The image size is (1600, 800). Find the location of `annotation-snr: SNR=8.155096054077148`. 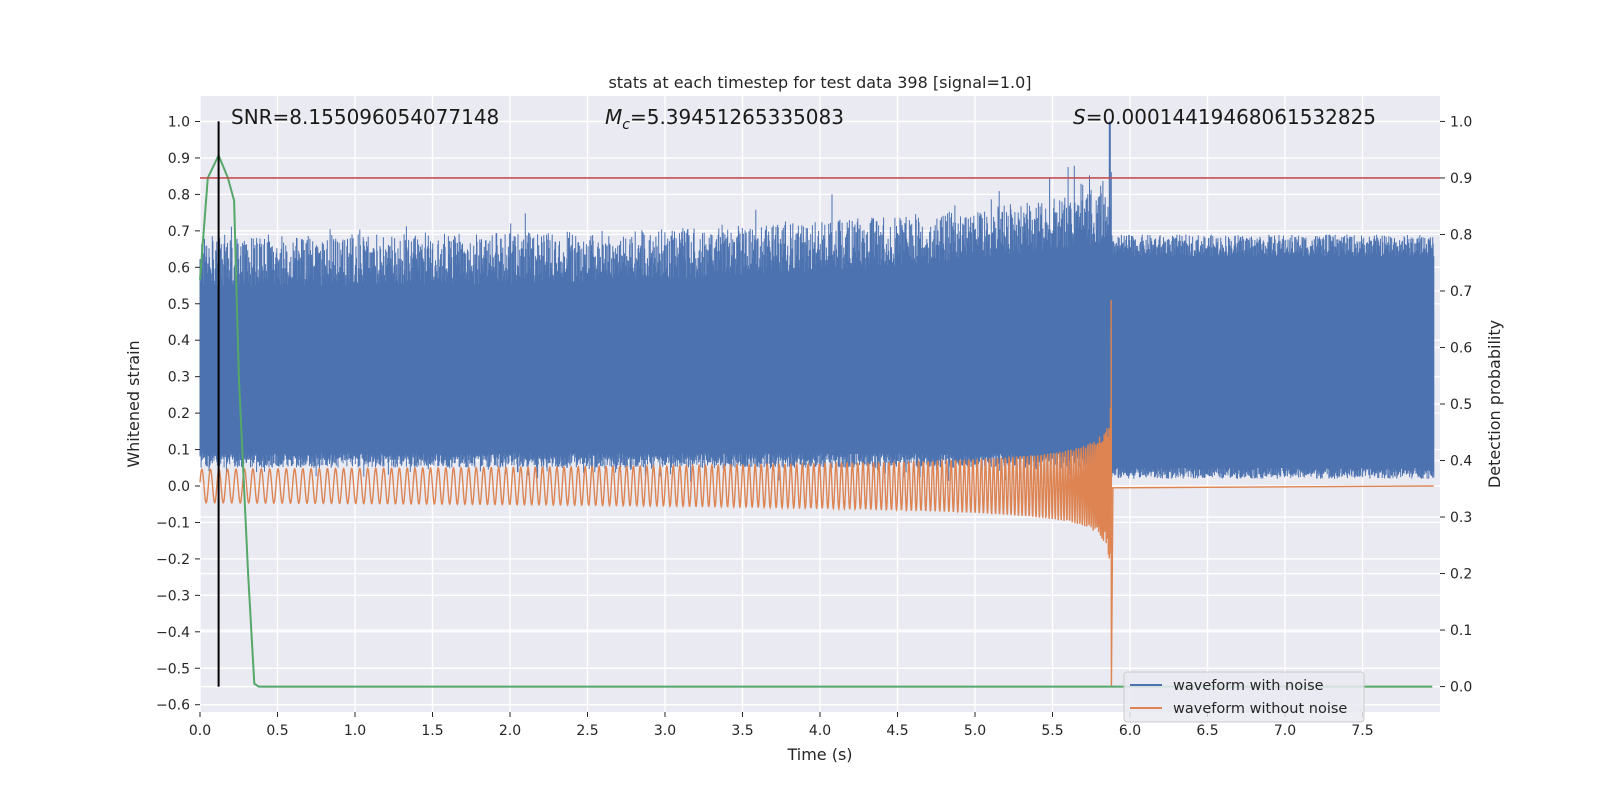

annotation-snr: SNR=8.155096054077148 is located at coordinates (365, 117).